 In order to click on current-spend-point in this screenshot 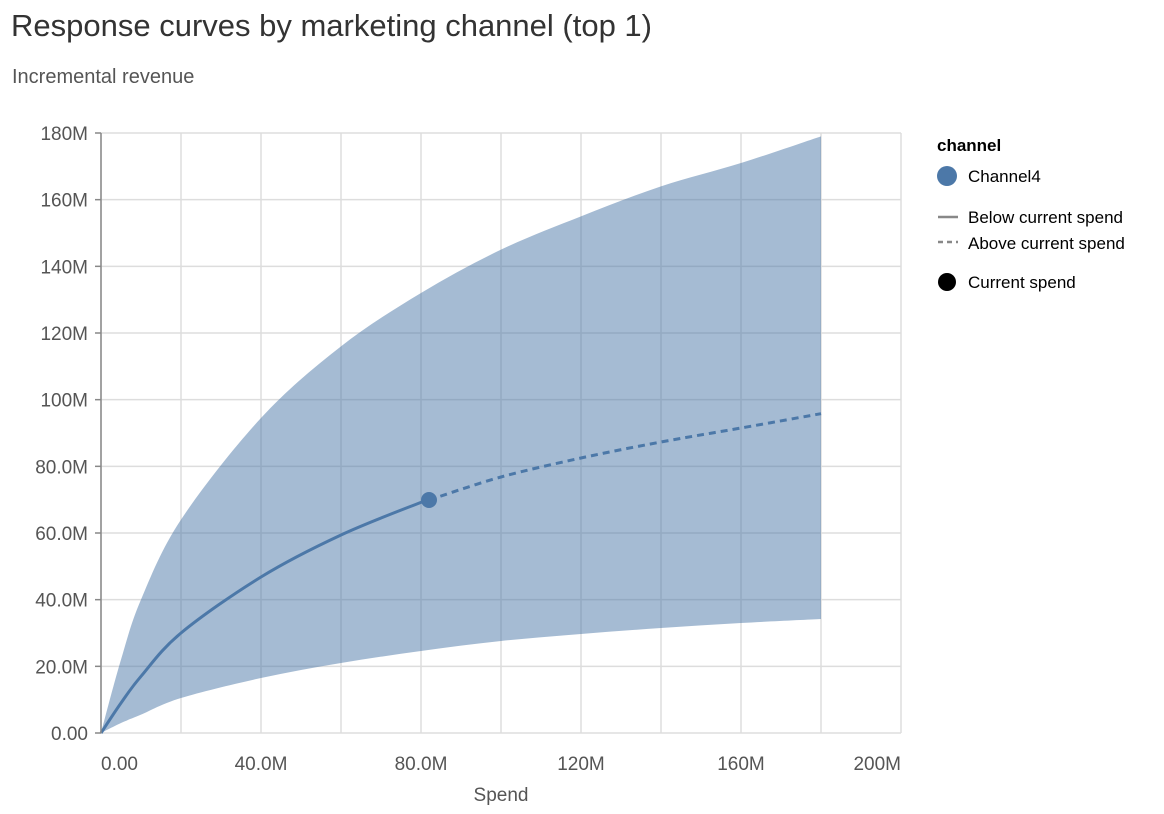, I will do `click(429, 500)`.